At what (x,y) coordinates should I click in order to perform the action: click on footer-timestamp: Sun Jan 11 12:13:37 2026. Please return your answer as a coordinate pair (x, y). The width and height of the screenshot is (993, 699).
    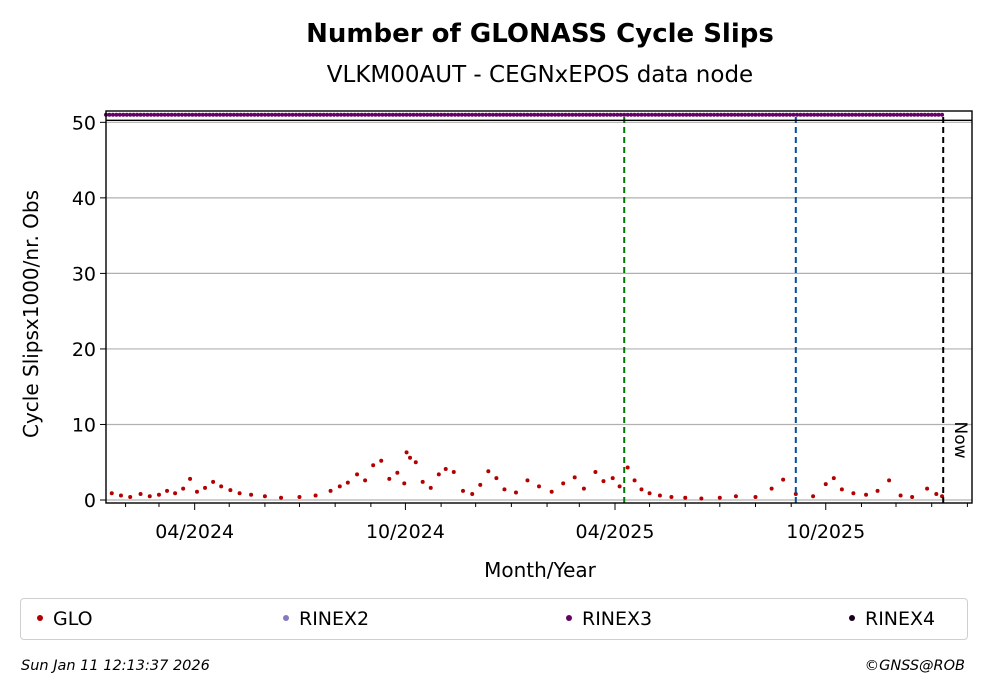
    Looking at the image, I should click on (115, 666).